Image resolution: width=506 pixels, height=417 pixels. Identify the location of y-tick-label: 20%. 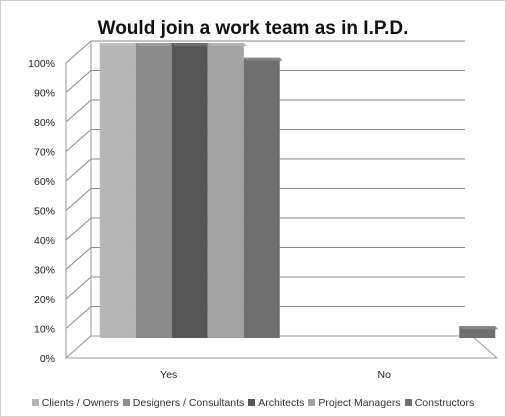
(44, 300).